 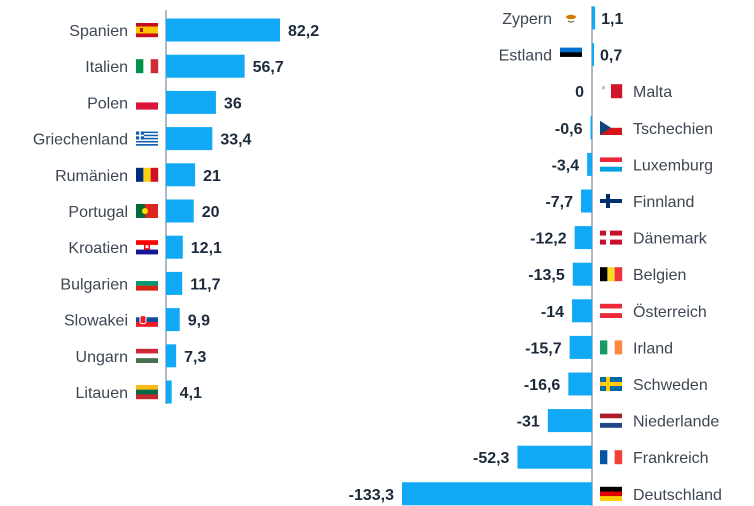 I want to click on category-label: Zypern, so click(x=527, y=19).